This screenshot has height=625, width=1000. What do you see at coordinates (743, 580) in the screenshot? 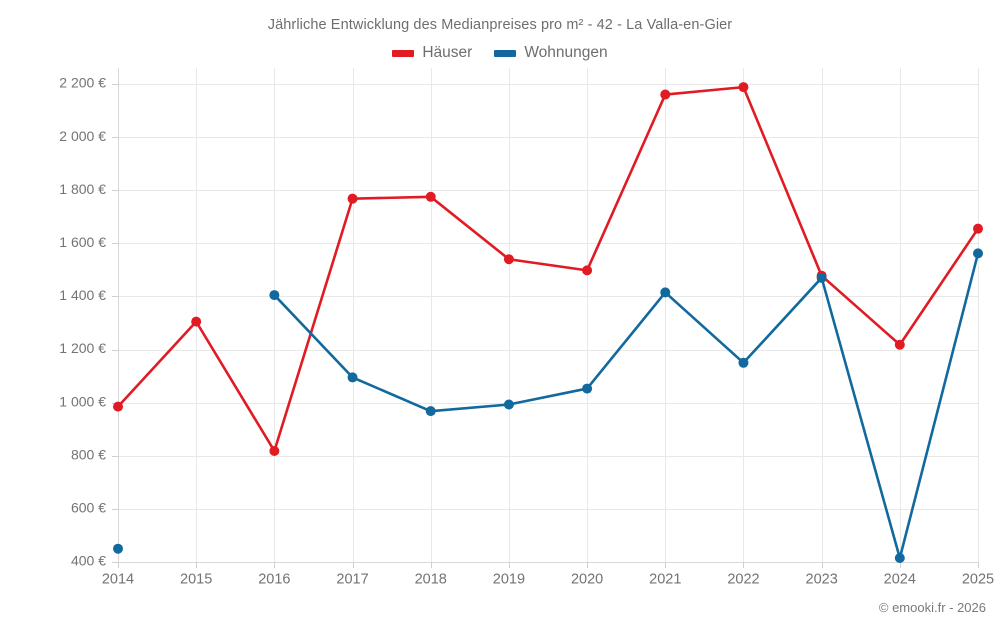
I see `x-tick-label: 2022` at bounding box center [743, 580].